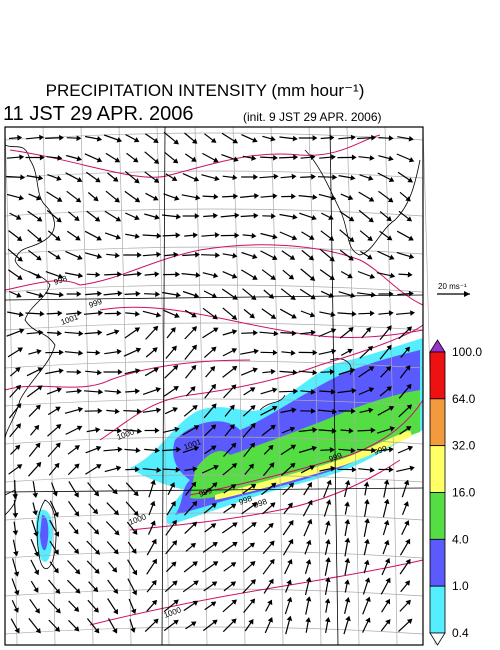 This screenshot has width=500, height=650. I want to click on colorbar-bottom-triangle, so click(437, 639).